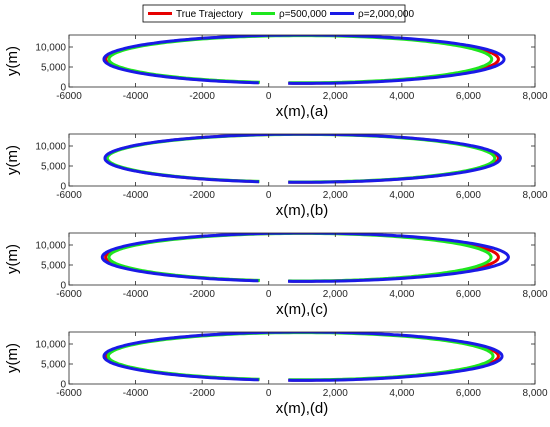 The height and width of the screenshot is (427, 550). Describe the element at coordinates (63, 286) in the screenshot. I see `y-tick-label-c: 0` at that location.